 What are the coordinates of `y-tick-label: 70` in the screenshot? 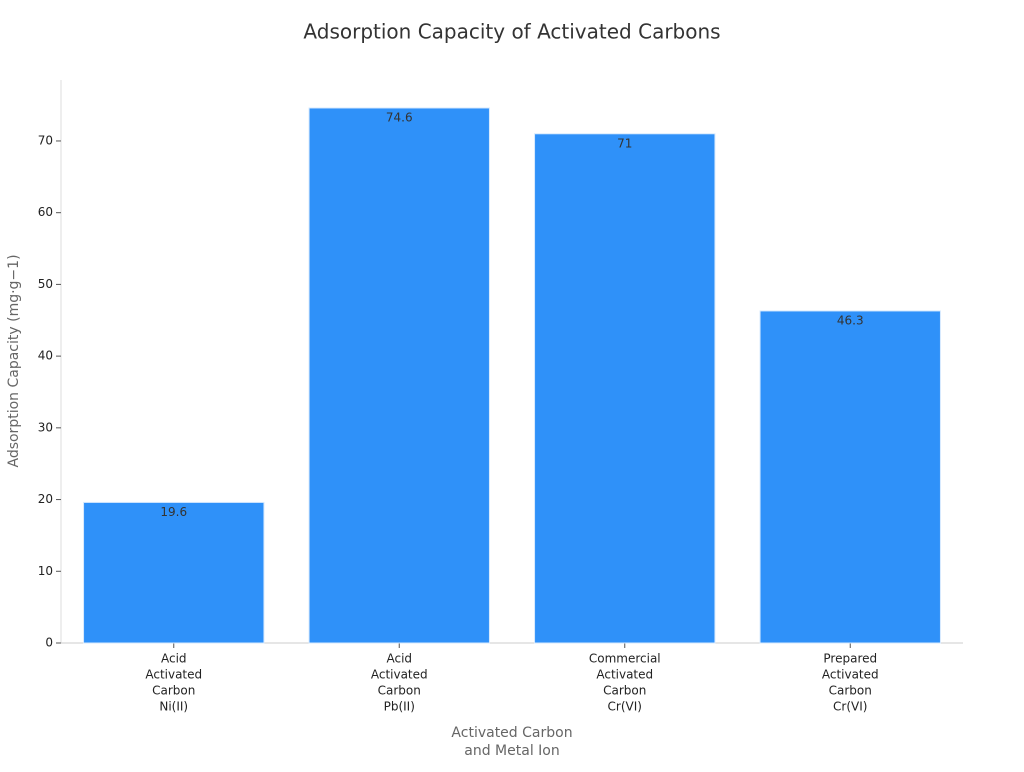 It's located at (45, 140).